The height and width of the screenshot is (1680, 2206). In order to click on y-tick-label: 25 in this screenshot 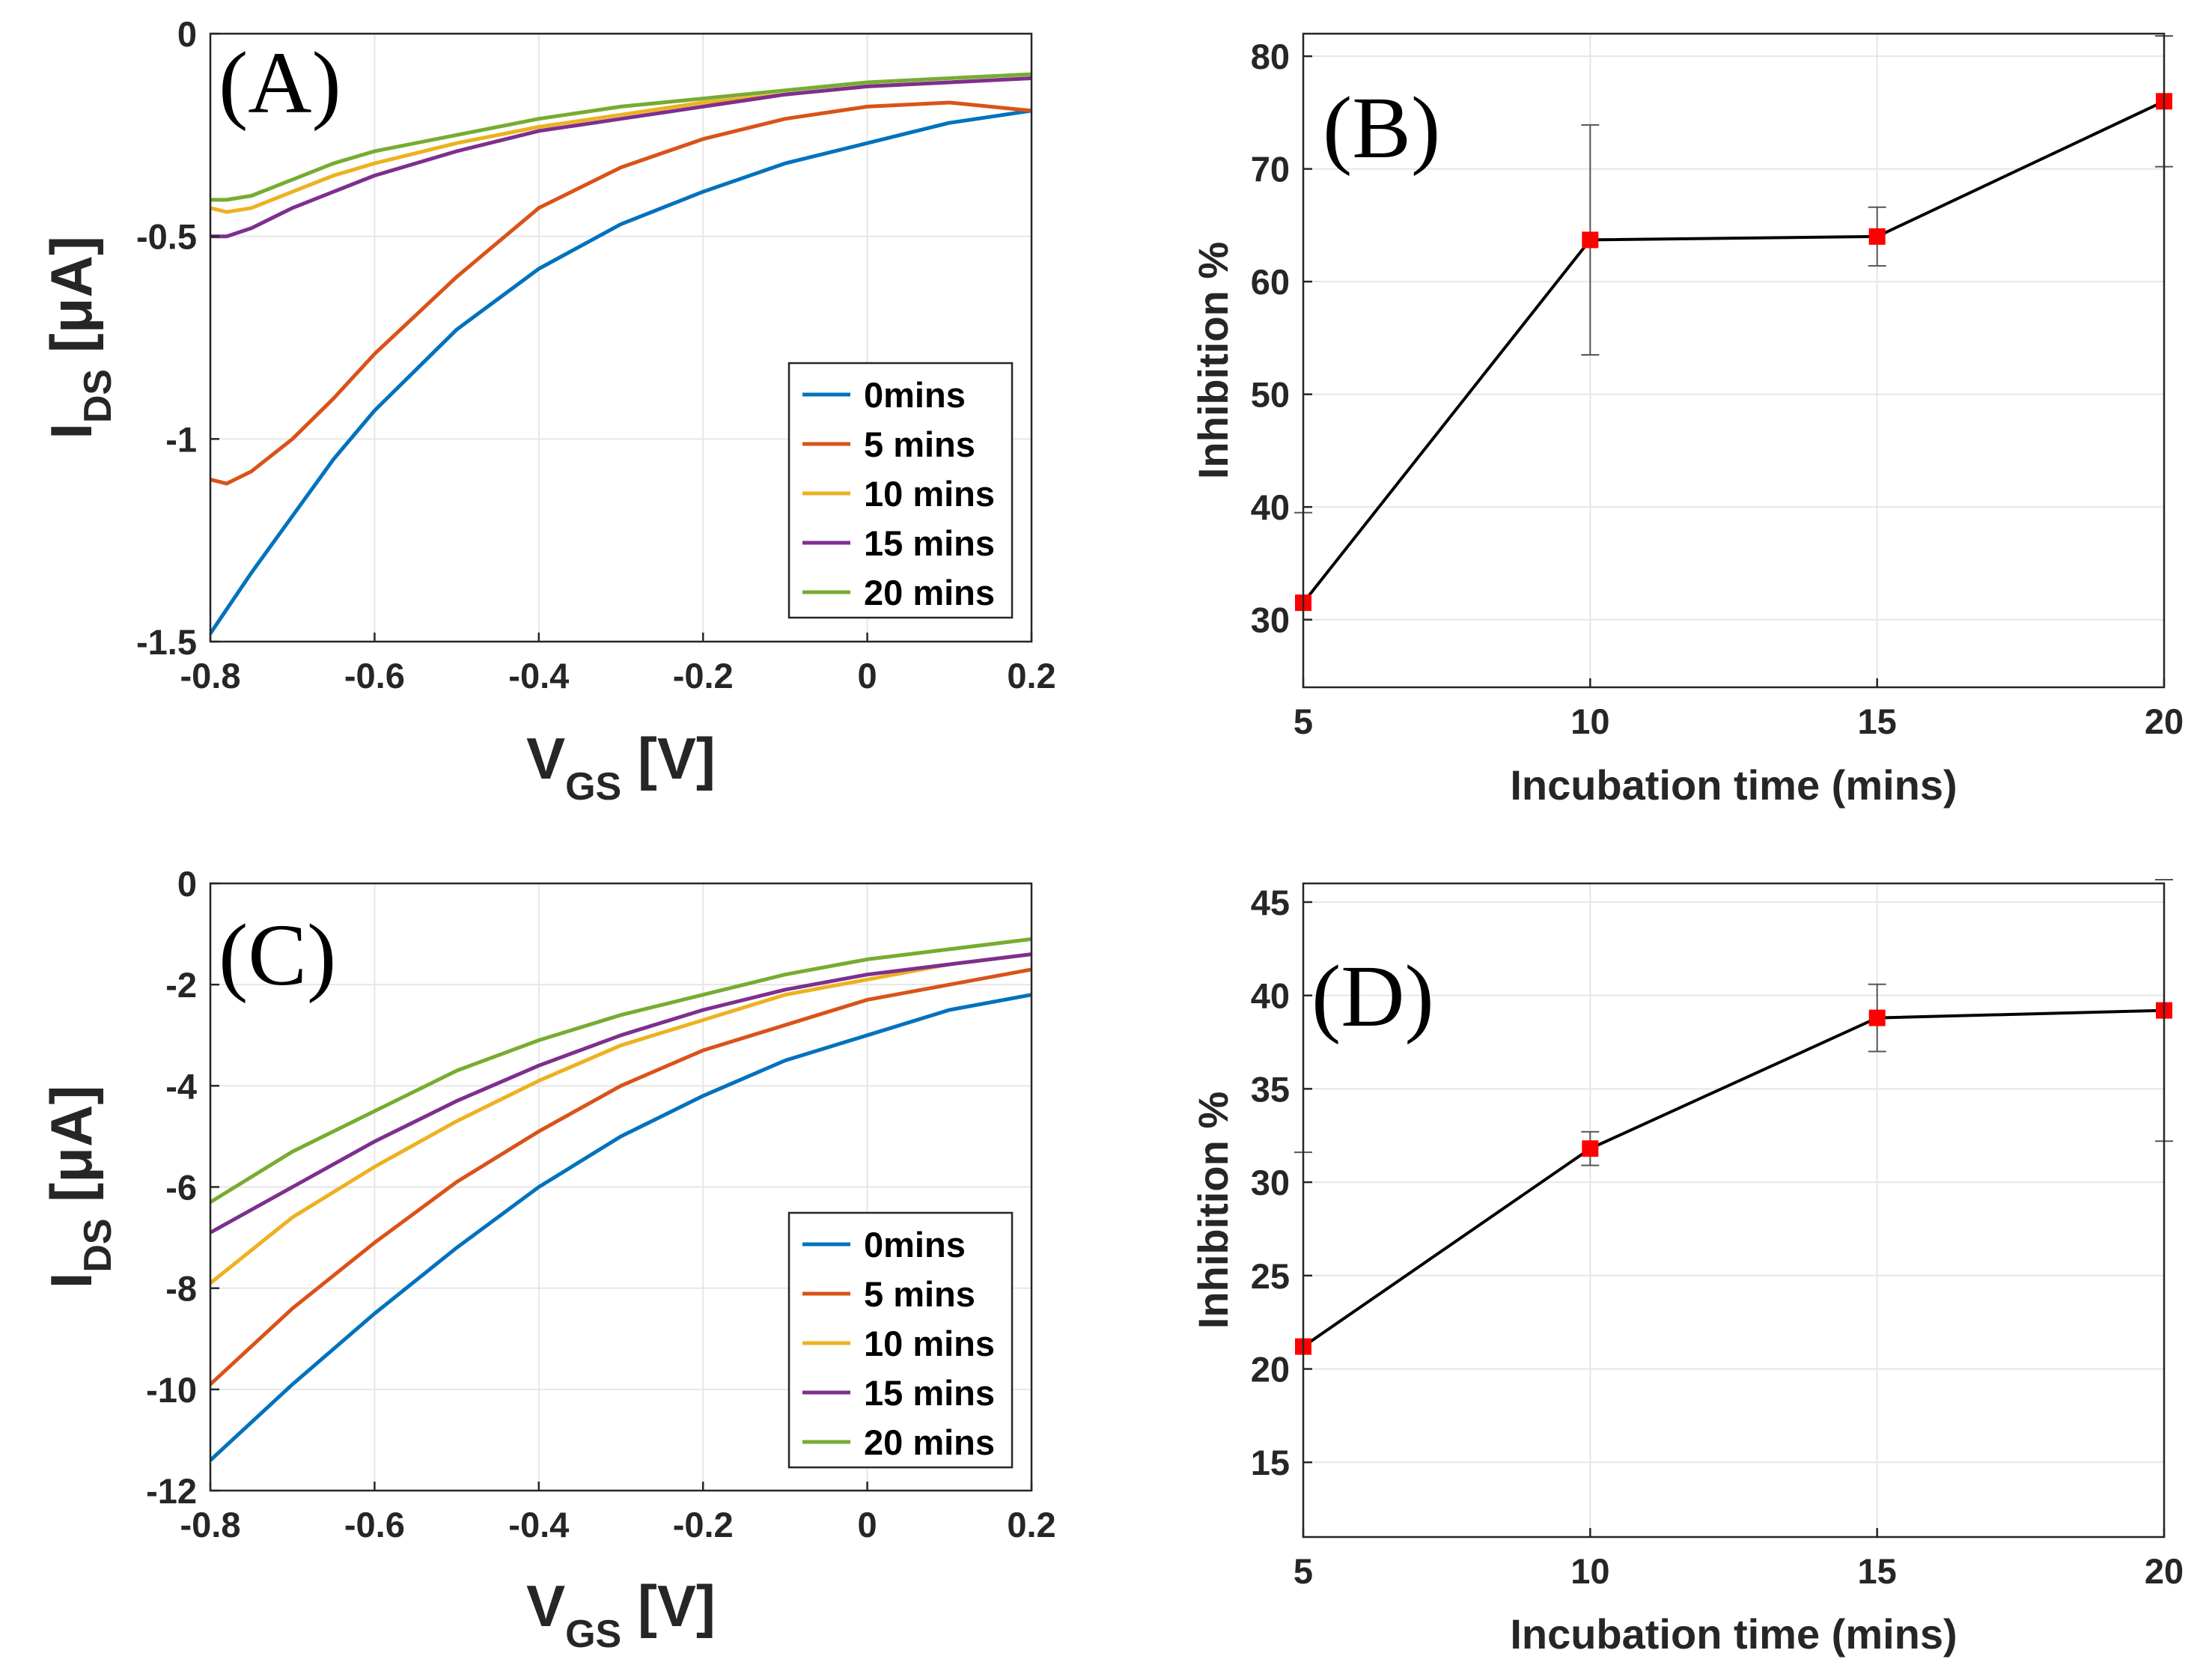, I will do `click(1270, 1276)`.